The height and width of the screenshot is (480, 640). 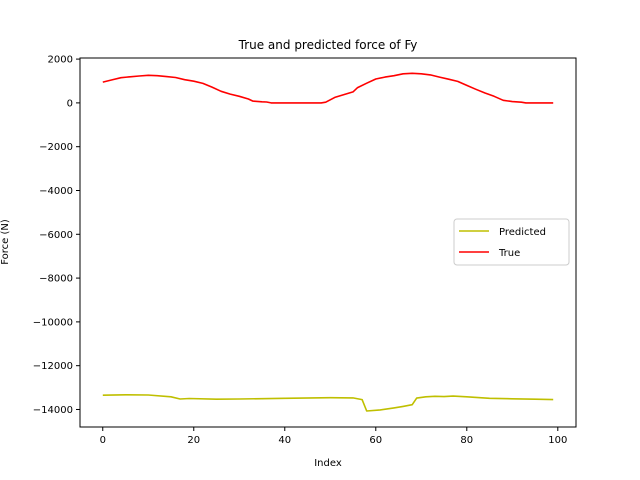 I want to click on y-tick-label: −4000, so click(x=56, y=191).